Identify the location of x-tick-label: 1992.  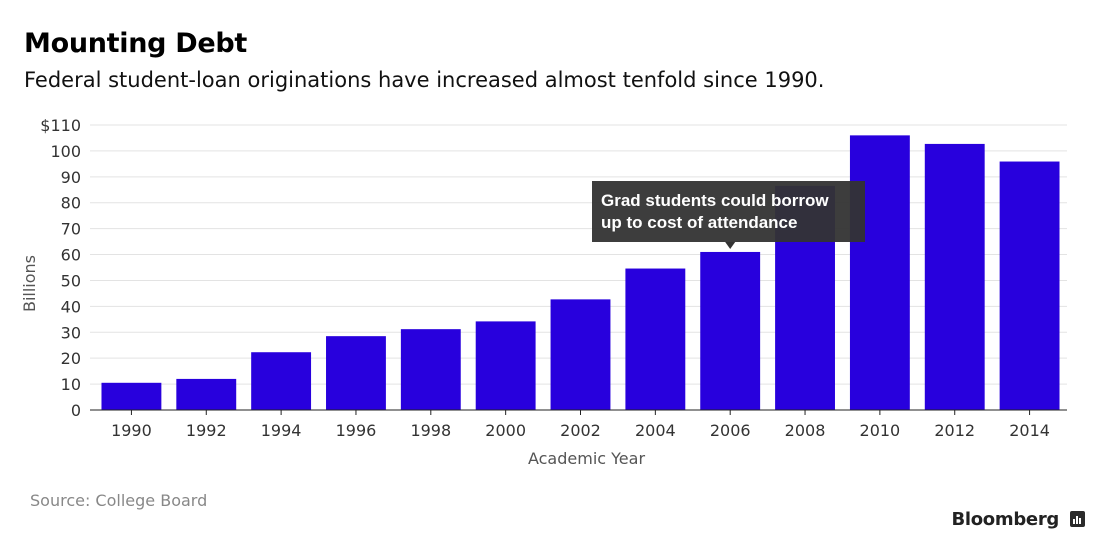
(206, 430).